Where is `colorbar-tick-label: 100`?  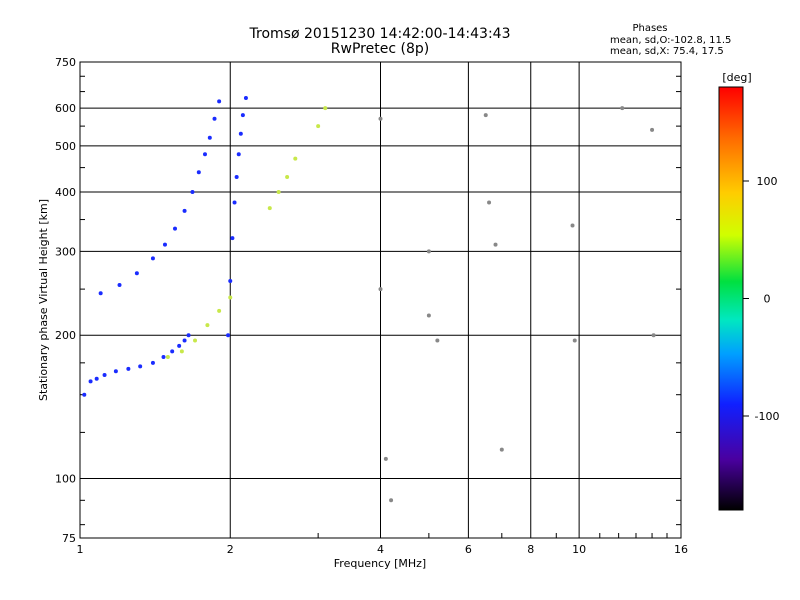 colorbar-tick-label: 100 is located at coordinates (767, 181).